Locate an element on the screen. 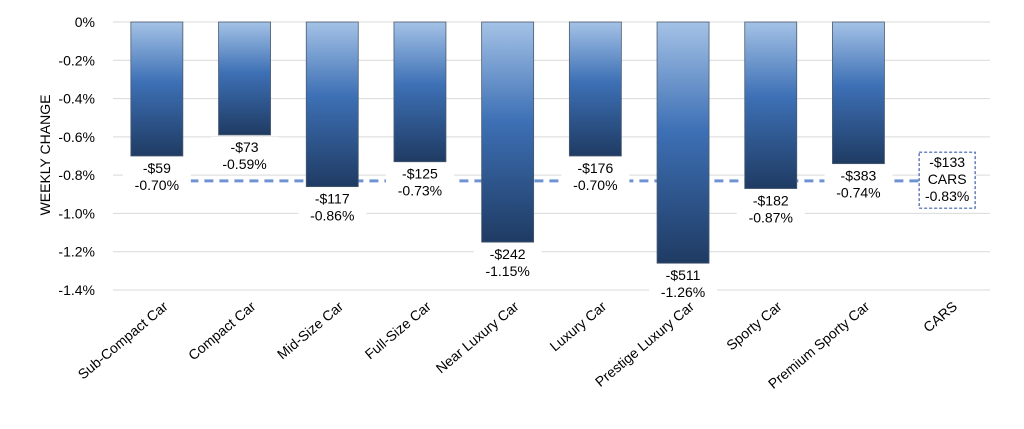 The image size is (1024, 429). dollar-label: -$59 is located at coordinates (157, 168).